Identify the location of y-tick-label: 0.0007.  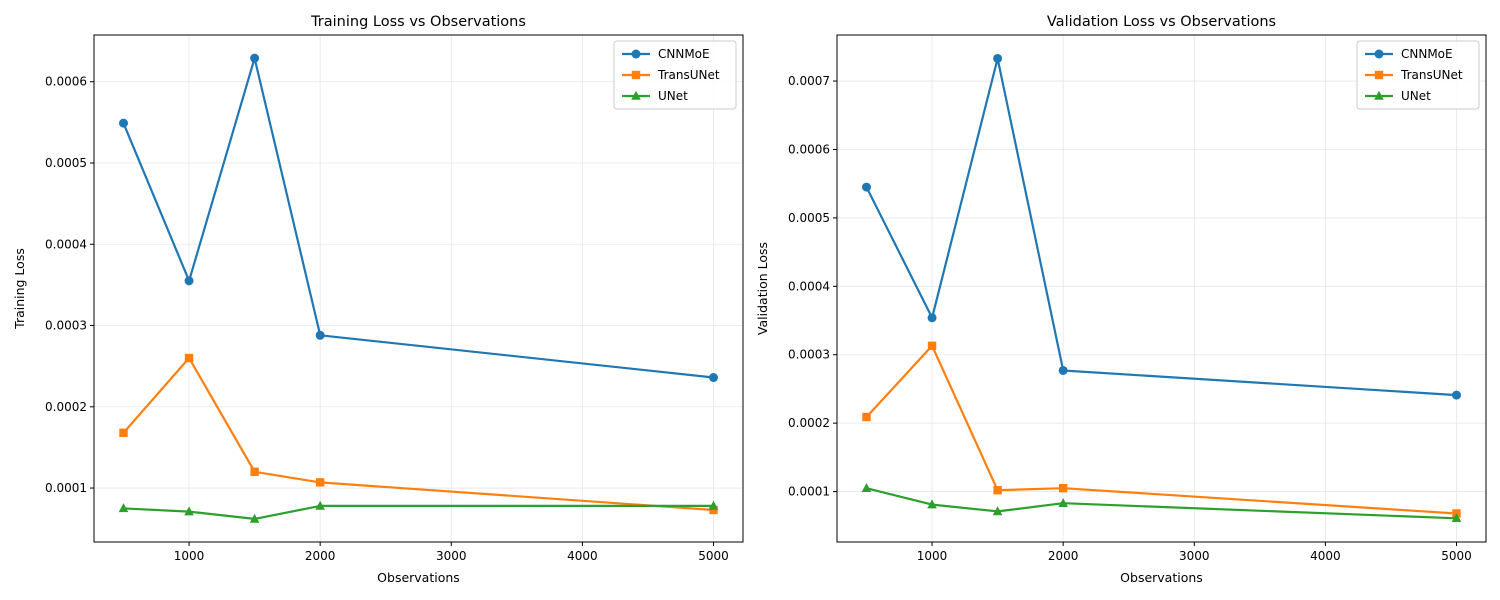
(809, 81).